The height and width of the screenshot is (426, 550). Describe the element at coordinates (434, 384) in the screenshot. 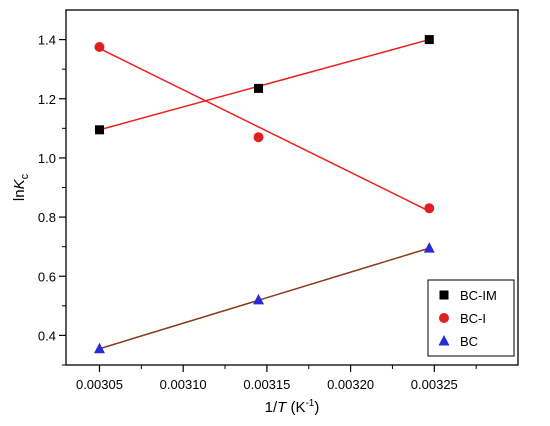

I see `x-tick-label: 0.00325` at that location.